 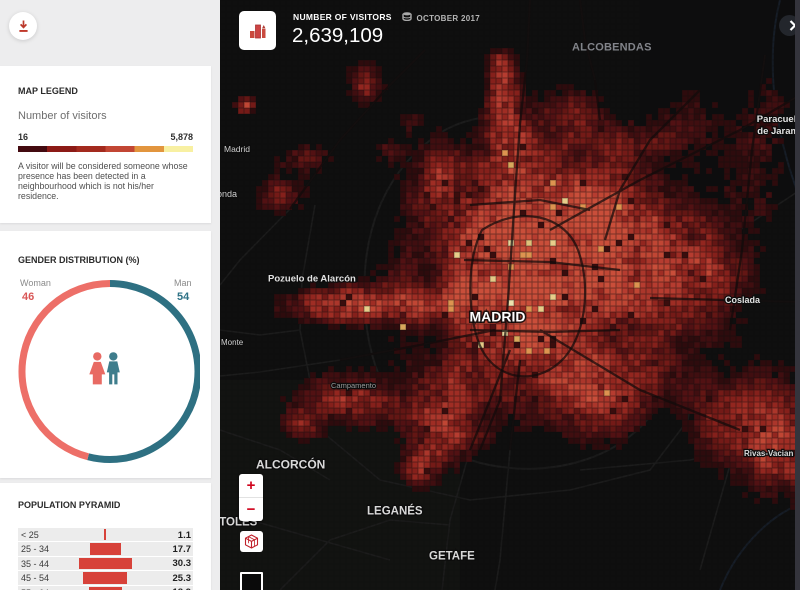 I want to click on svg-text: ALCOBENDAS, so click(x=612, y=47).